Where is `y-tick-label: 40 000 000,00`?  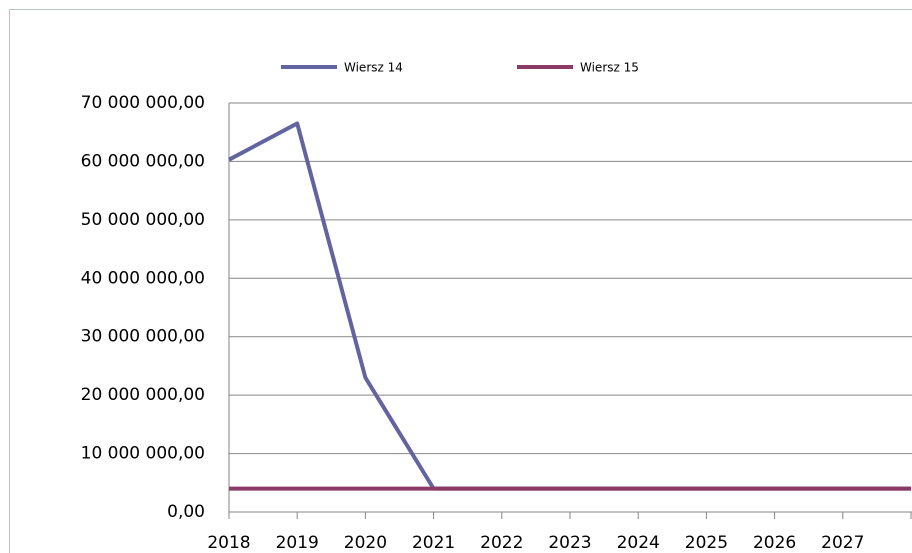
y-tick-label: 40 000 000,00 is located at coordinates (143, 278).